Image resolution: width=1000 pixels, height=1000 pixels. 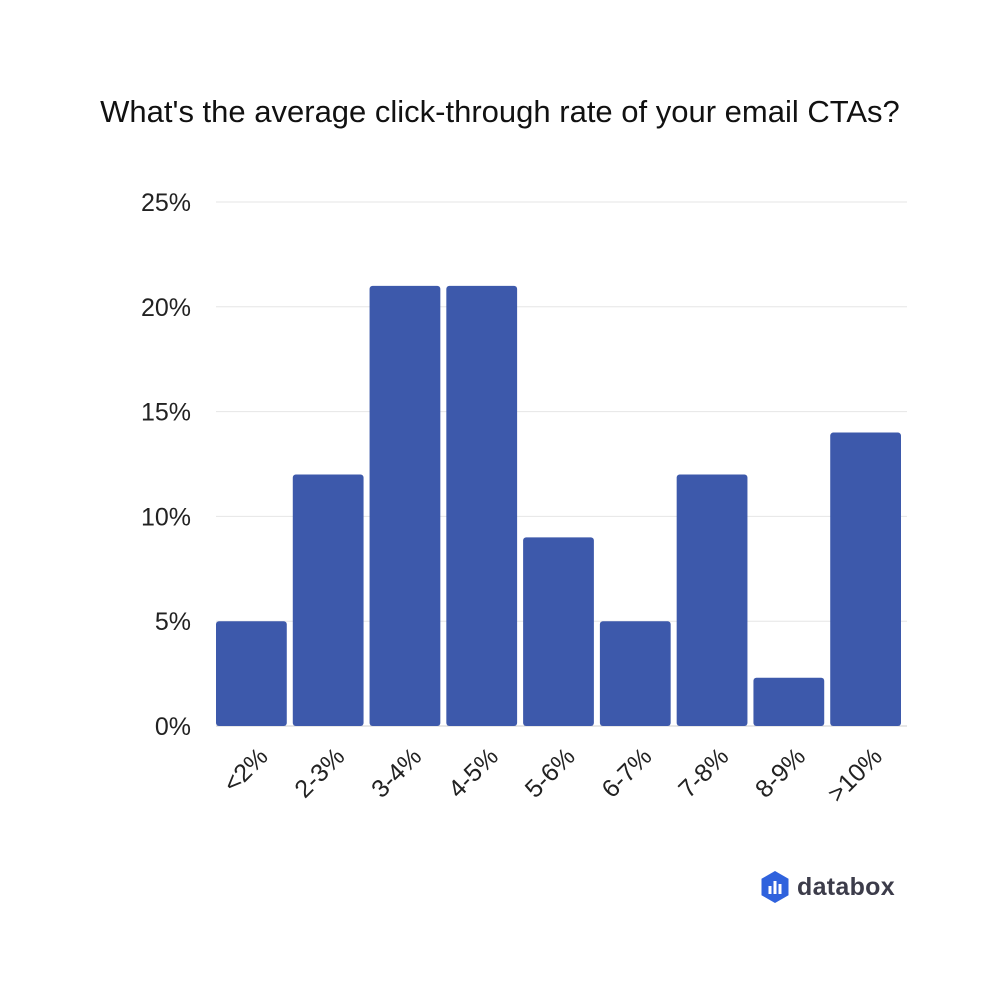 What do you see at coordinates (166, 413) in the screenshot?
I see `y-tick-label: 15%` at bounding box center [166, 413].